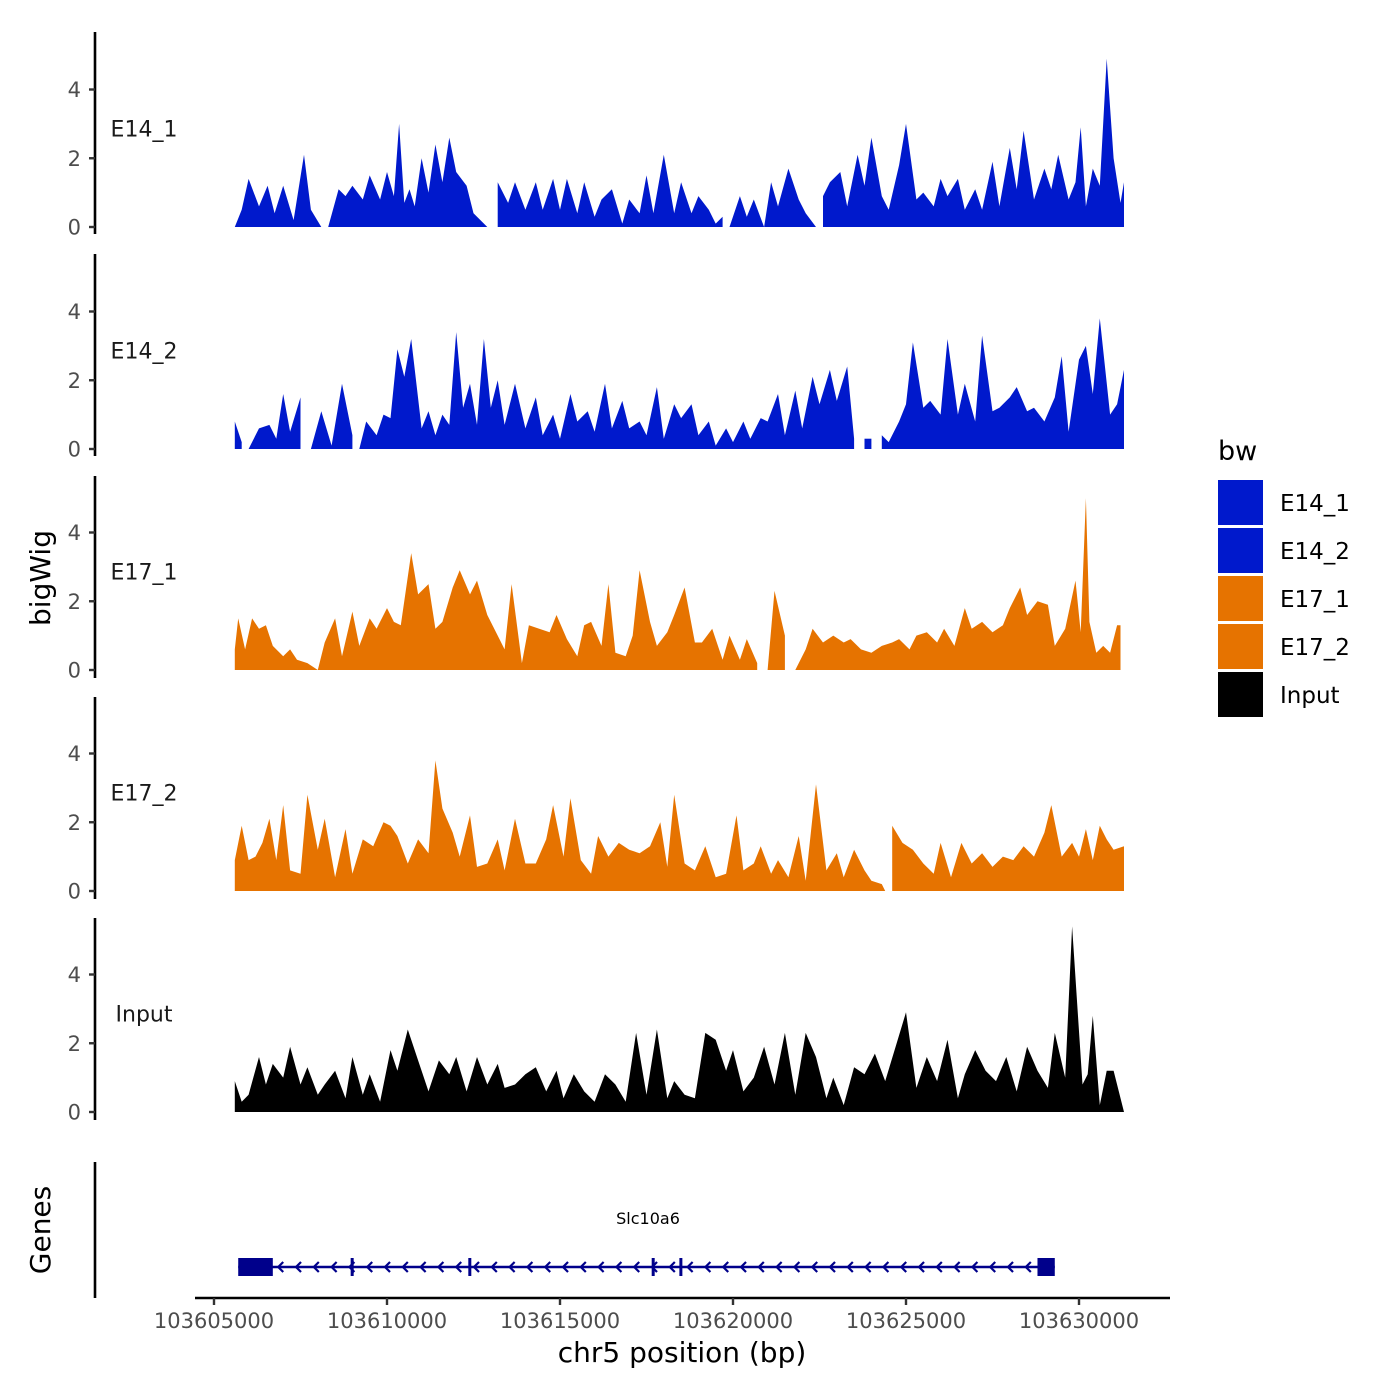 The width and height of the screenshot is (1400, 1400). What do you see at coordinates (74, 892) in the screenshot?
I see `track-E17_2-y-tick-label: 0` at bounding box center [74, 892].